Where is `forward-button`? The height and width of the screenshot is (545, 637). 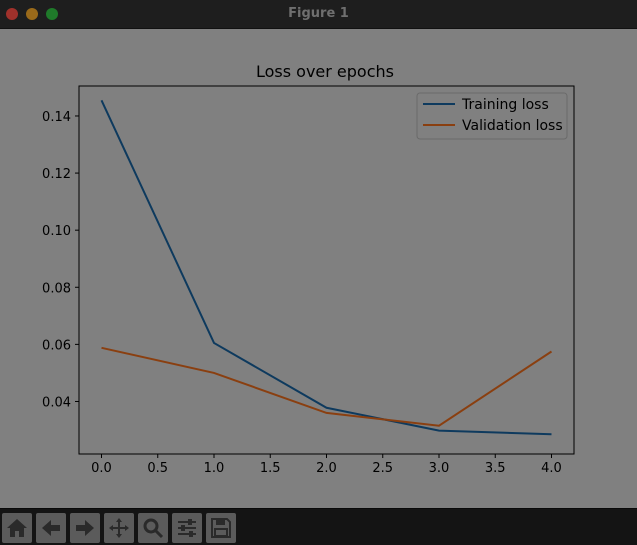 forward-button is located at coordinates (85, 528).